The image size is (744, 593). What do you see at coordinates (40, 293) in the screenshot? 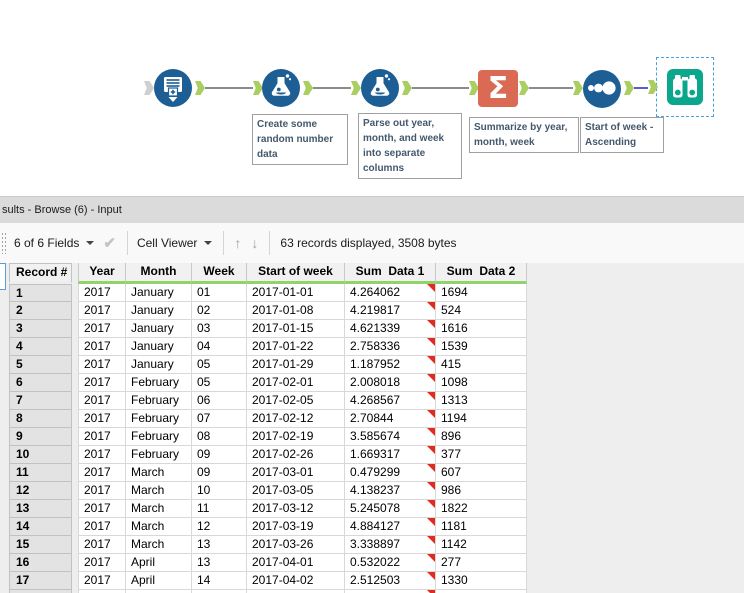
I see `cell-record: 1` at bounding box center [40, 293].